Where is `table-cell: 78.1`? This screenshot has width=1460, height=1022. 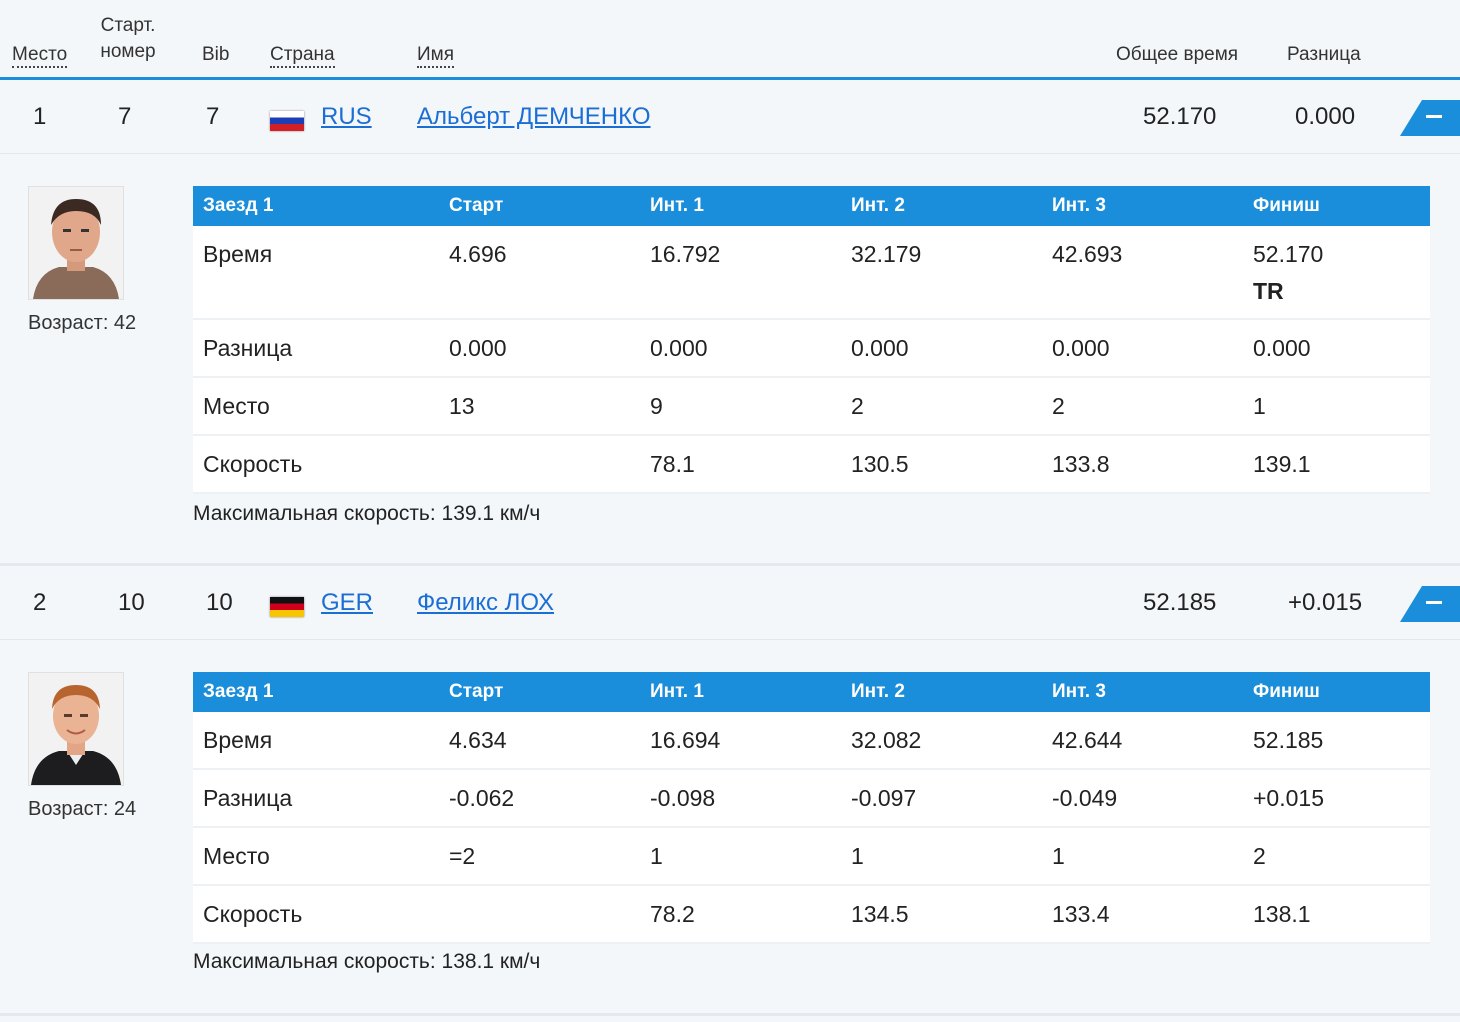 table-cell: 78.1 is located at coordinates (672, 464).